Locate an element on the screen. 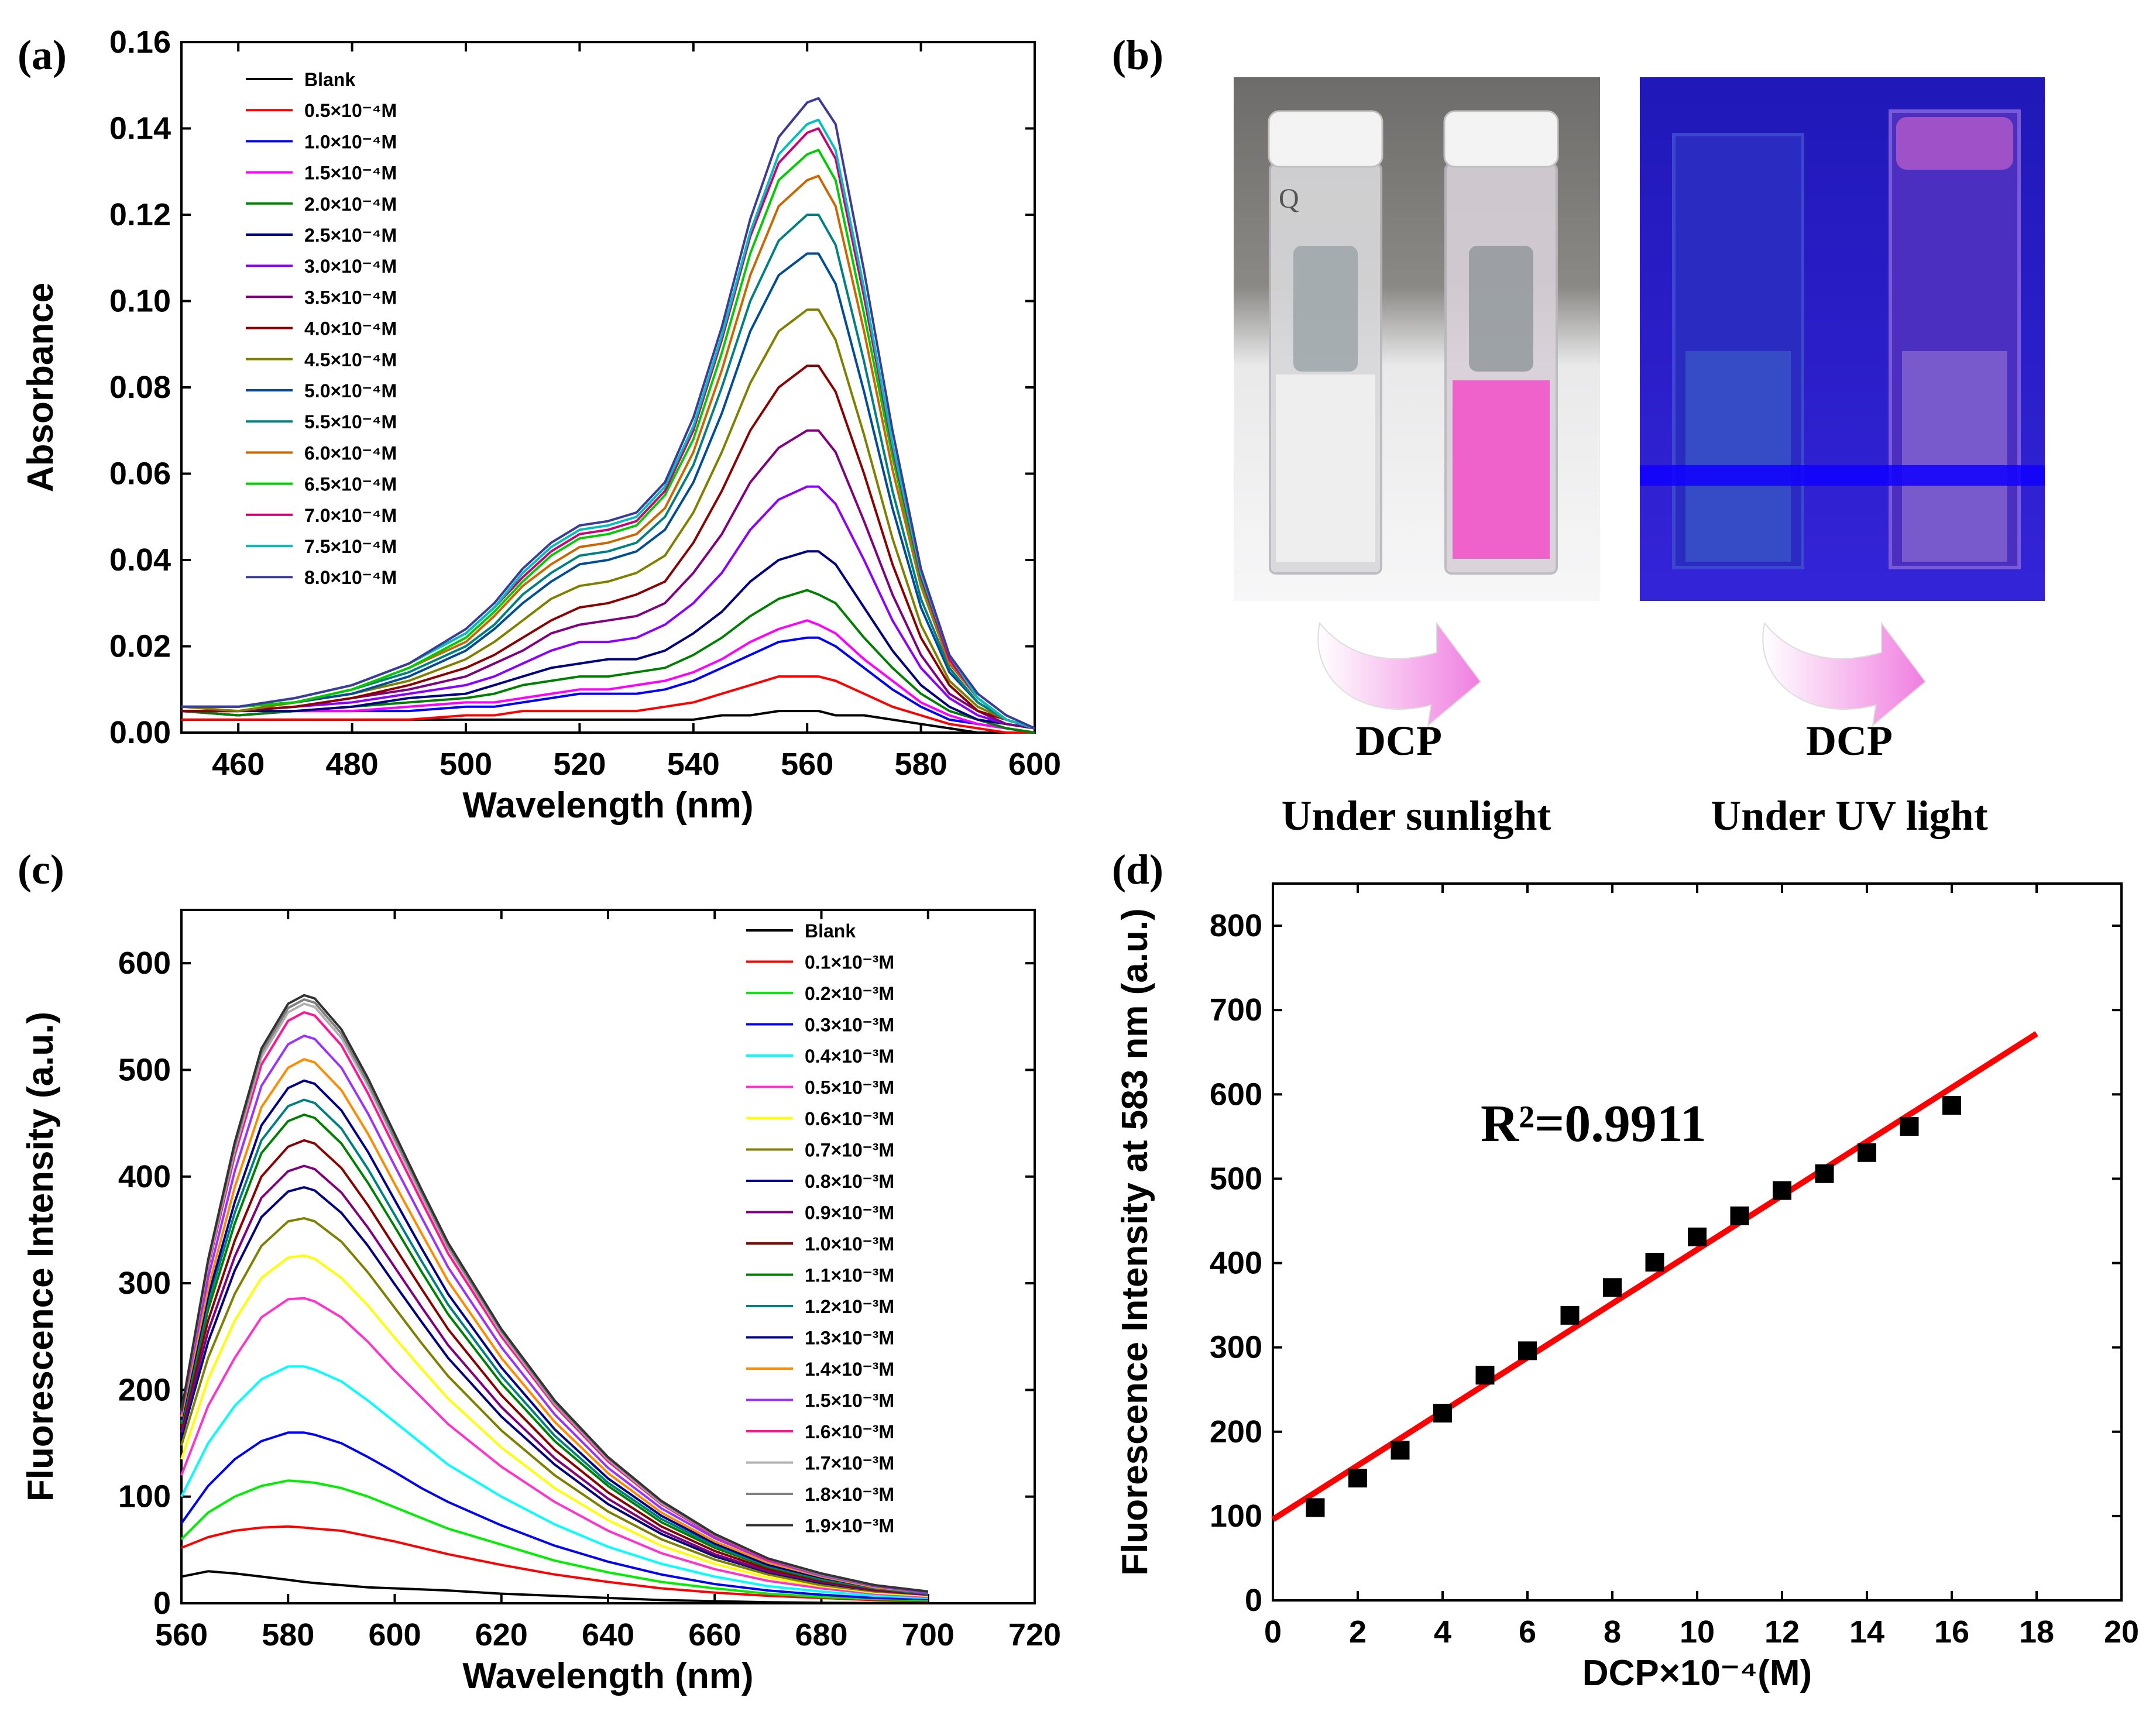  legend-entry: 1.5×10⁻³M is located at coordinates (849, 1400).